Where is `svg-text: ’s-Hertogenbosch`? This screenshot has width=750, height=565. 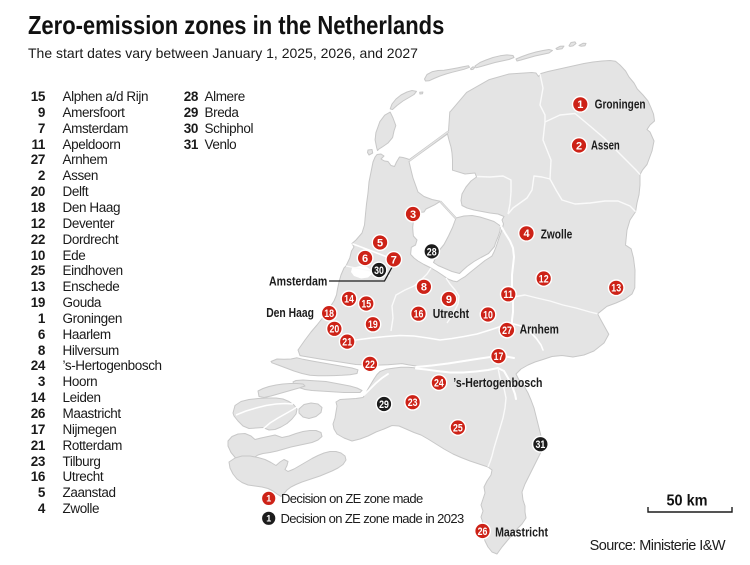 svg-text: ’s-Hertogenbosch is located at coordinates (497, 382).